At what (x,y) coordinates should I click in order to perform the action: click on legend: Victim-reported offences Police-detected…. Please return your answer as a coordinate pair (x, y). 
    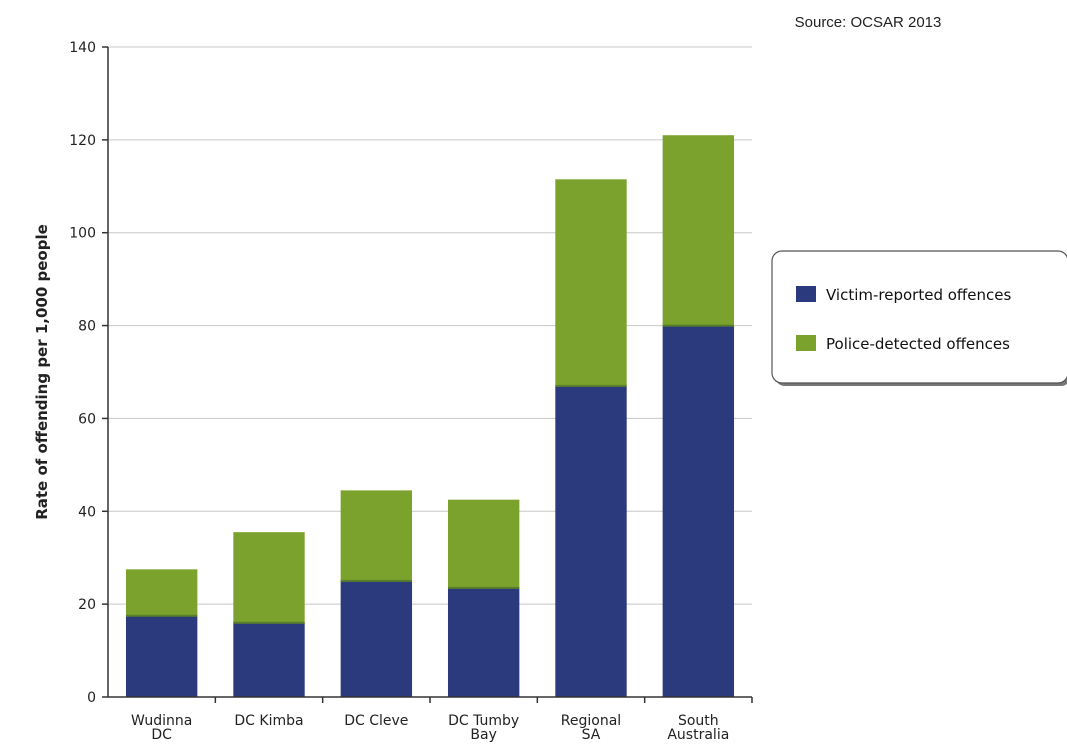
    Looking at the image, I should click on (919, 318).